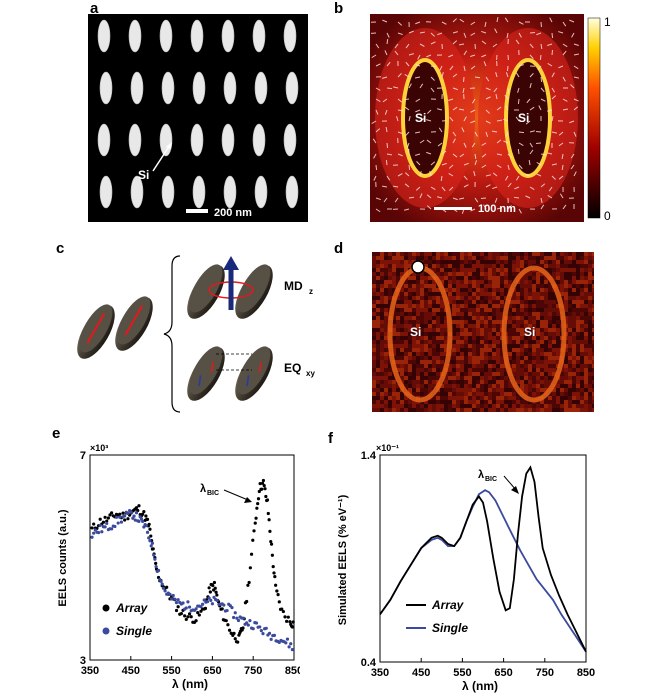 This screenshot has width=654, height=695. What do you see at coordinates (545, 673) in the screenshot?
I see `x-tick-label: 750` at bounding box center [545, 673].